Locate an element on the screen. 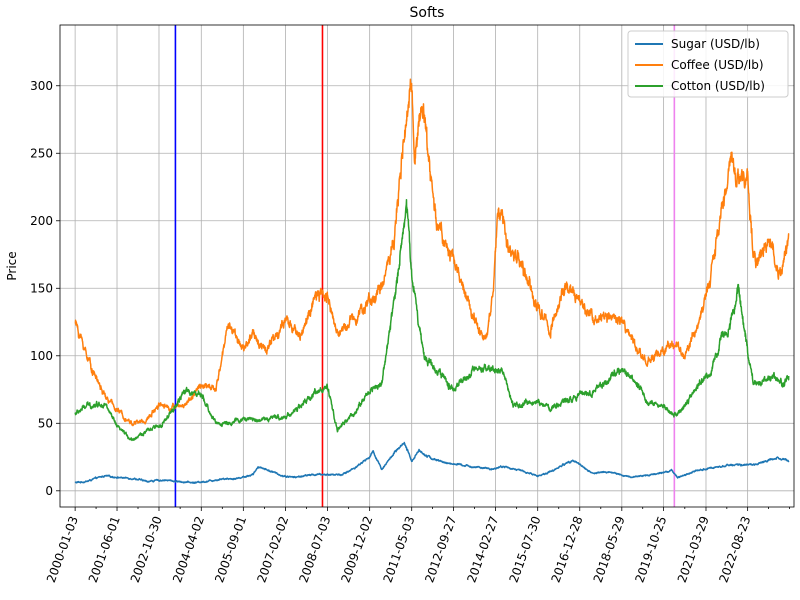 This screenshot has width=800, height=600. y-tick-label: 0 is located at coordinates (49, 491).